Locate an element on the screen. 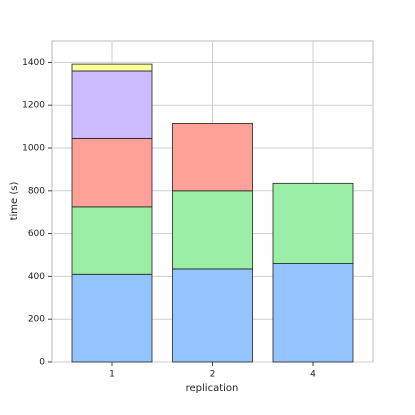 The width and height of the screenshot is (415, 415). x-tick-label: 4 is located at coordinates (313, 375).